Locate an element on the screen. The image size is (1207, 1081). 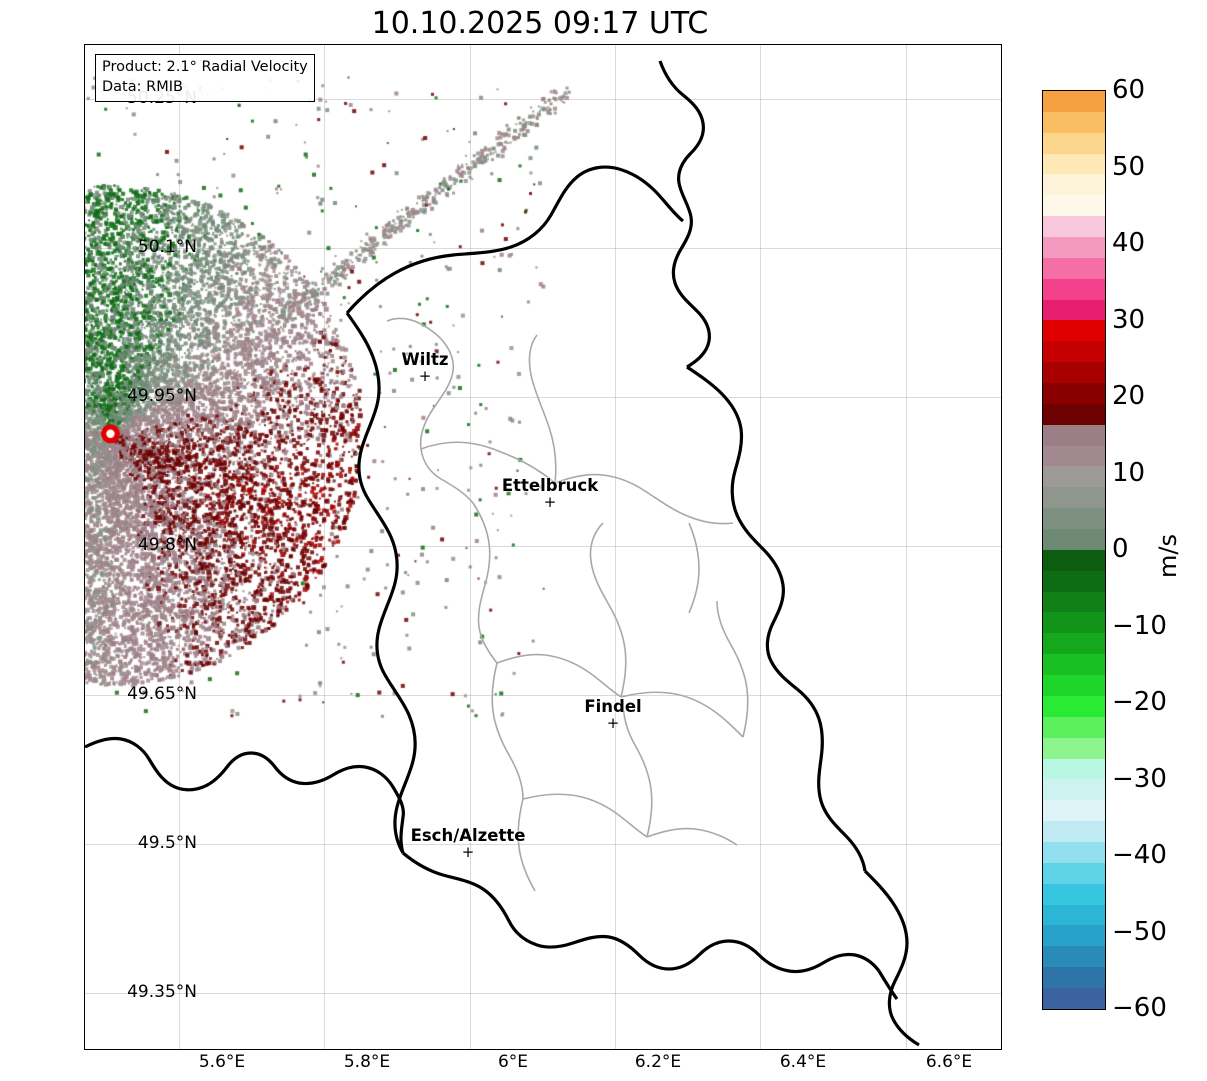
x-tick-label: 6.4°E is located at coordinates (803, 1062).